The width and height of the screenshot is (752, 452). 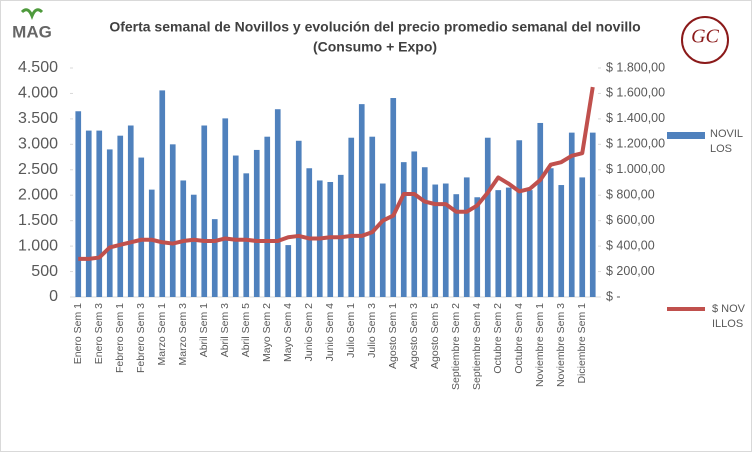 I want to click on y-tick-label: 2.500, so click(x=38, y=169).